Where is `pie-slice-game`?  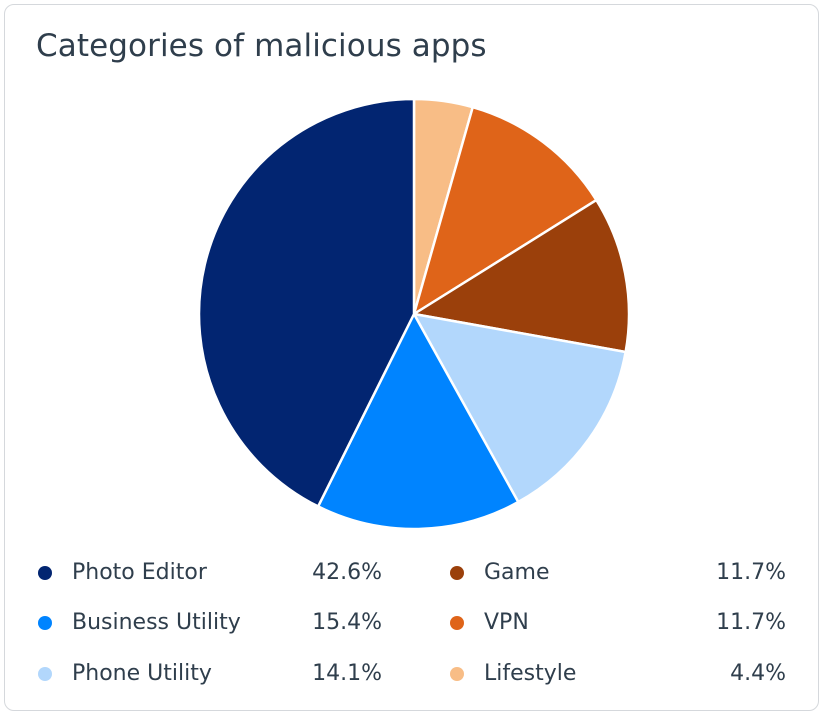
pie-slice-game is located at coordinates (521, 276).